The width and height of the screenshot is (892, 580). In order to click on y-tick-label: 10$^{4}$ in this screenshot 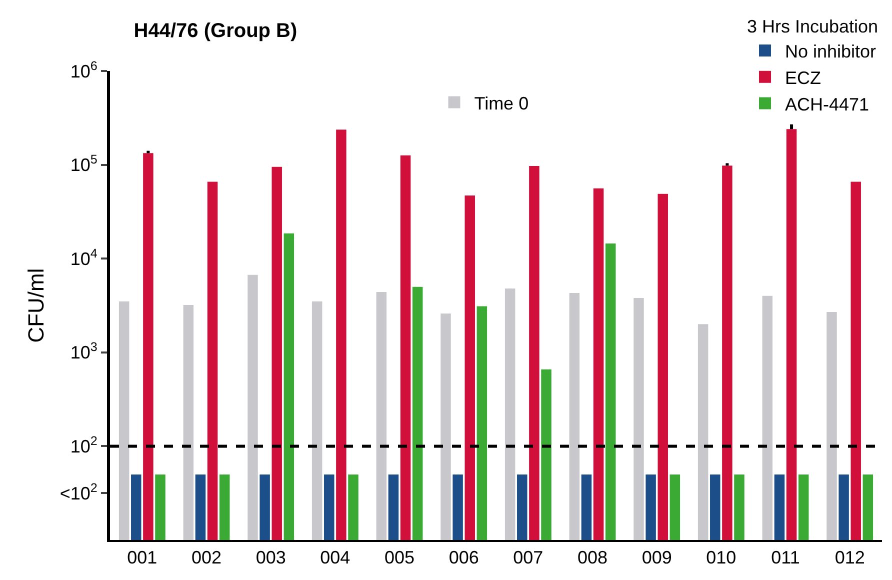, I will do `click(84, 257)`.